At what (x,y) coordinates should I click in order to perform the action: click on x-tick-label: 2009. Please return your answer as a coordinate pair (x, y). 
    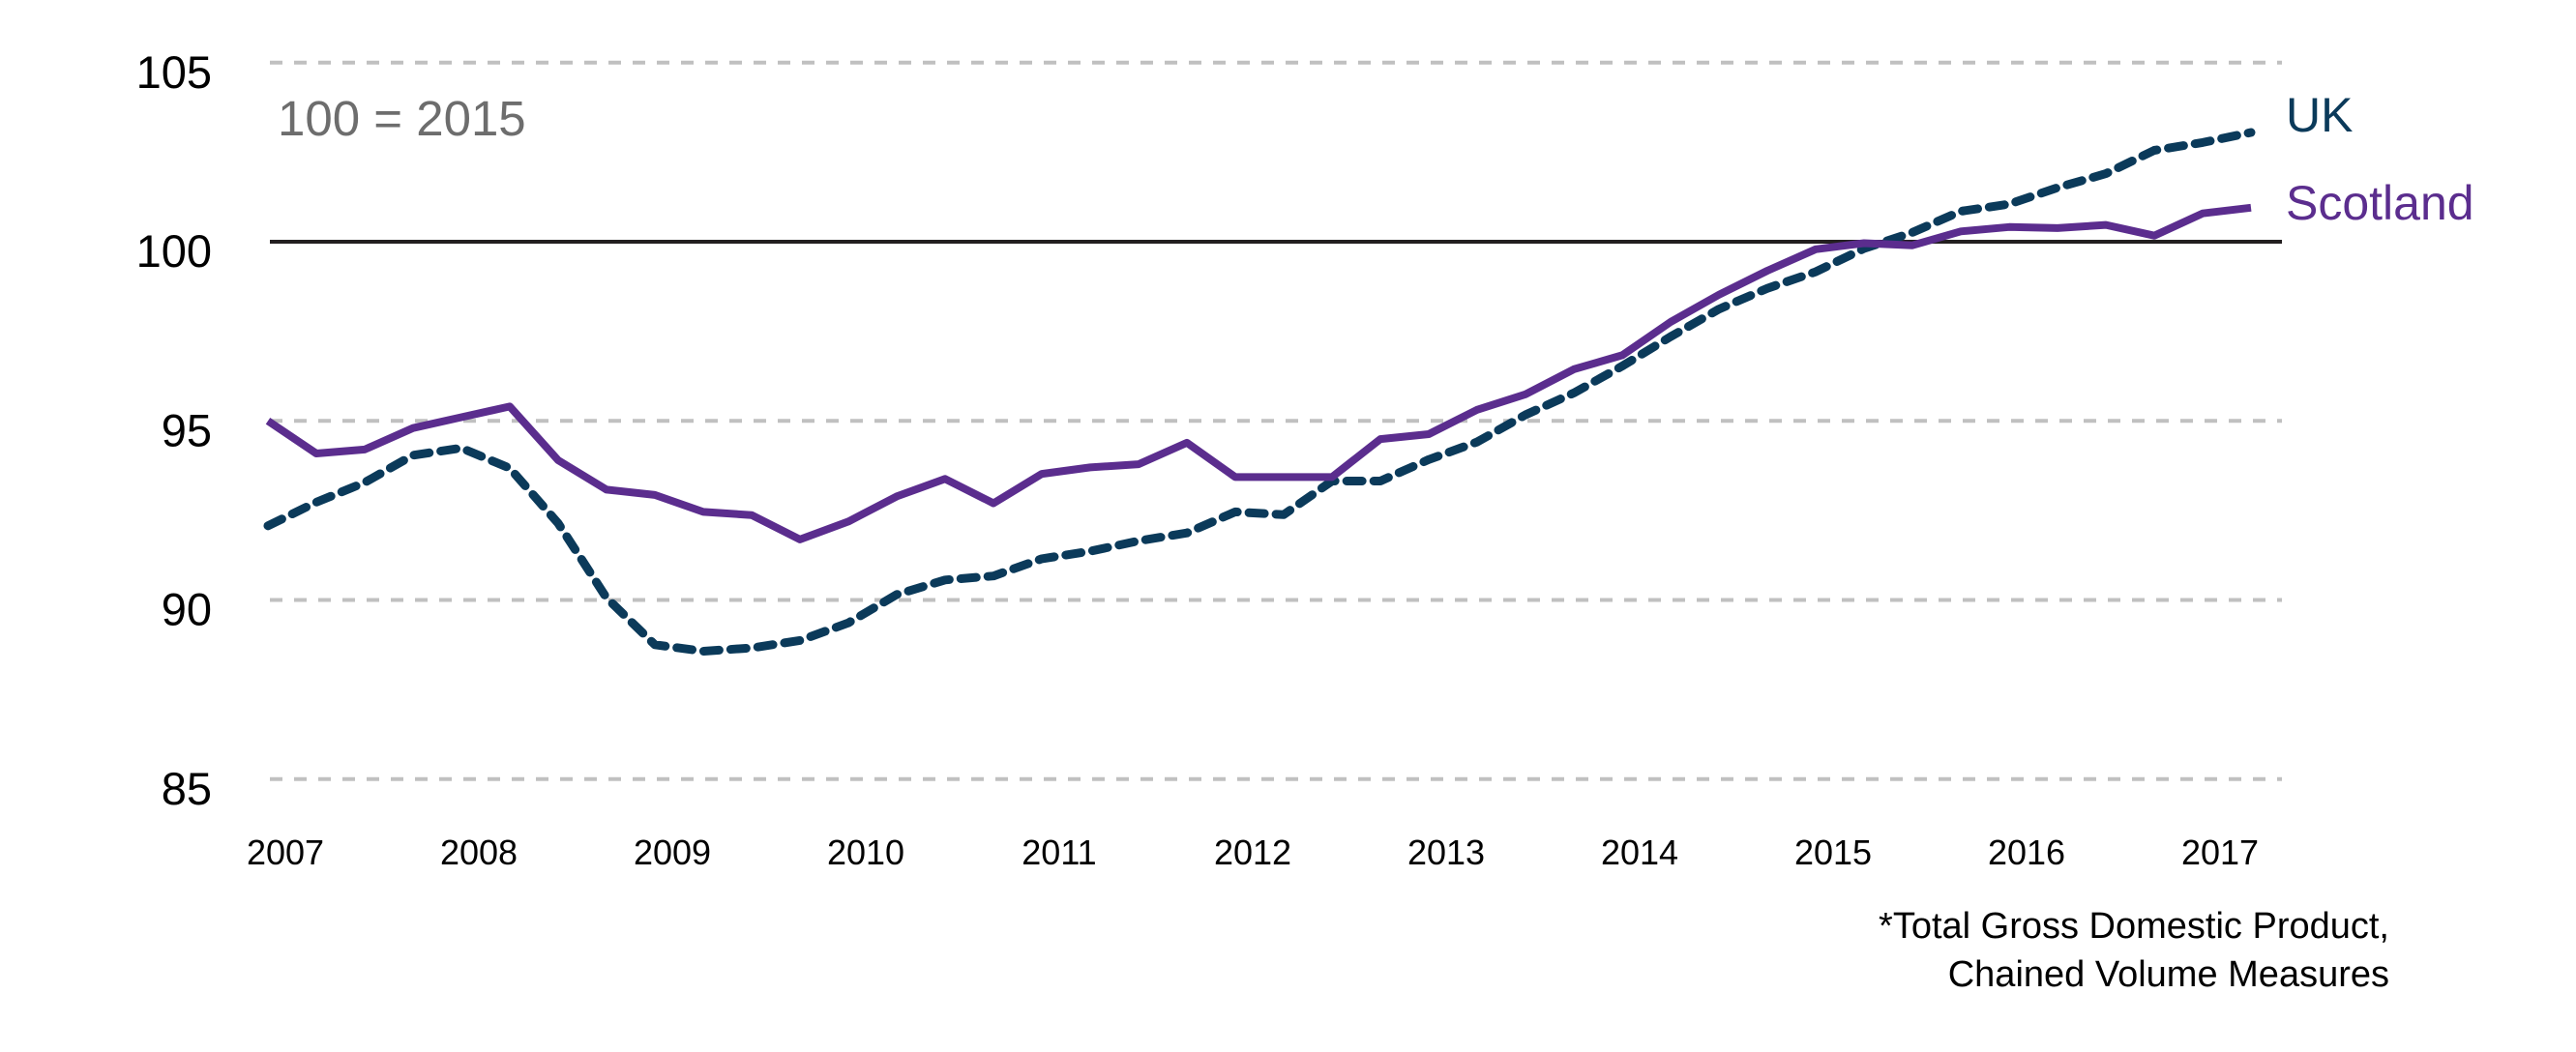
    Looking at the image, I should click on (672, 852).